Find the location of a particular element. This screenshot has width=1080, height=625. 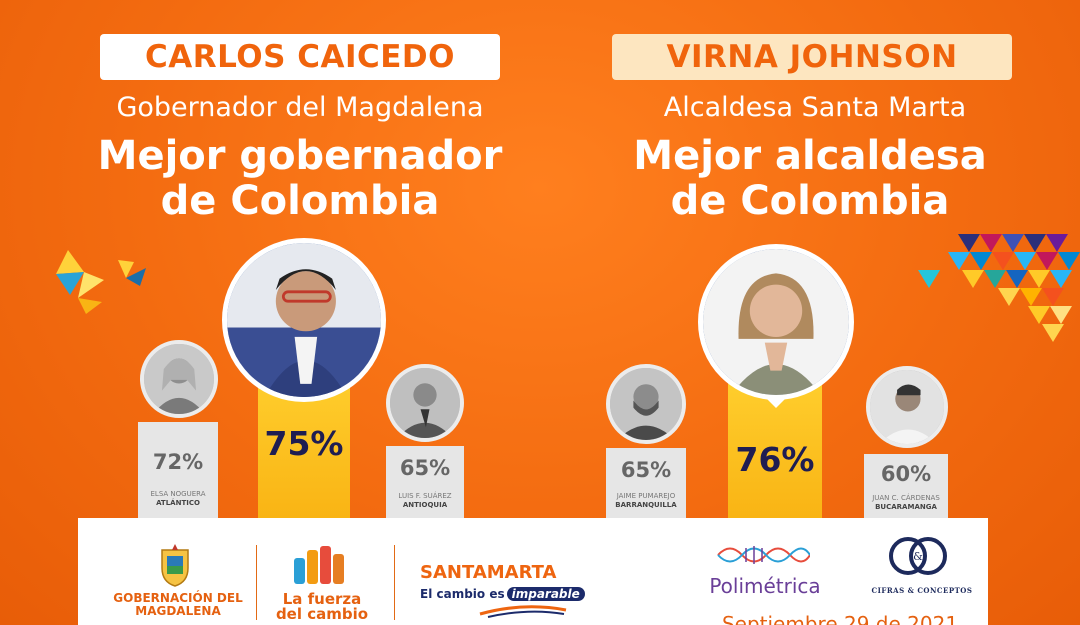

santamarta-slogan: El cambio es imparable is located at coordinates (502, 594).